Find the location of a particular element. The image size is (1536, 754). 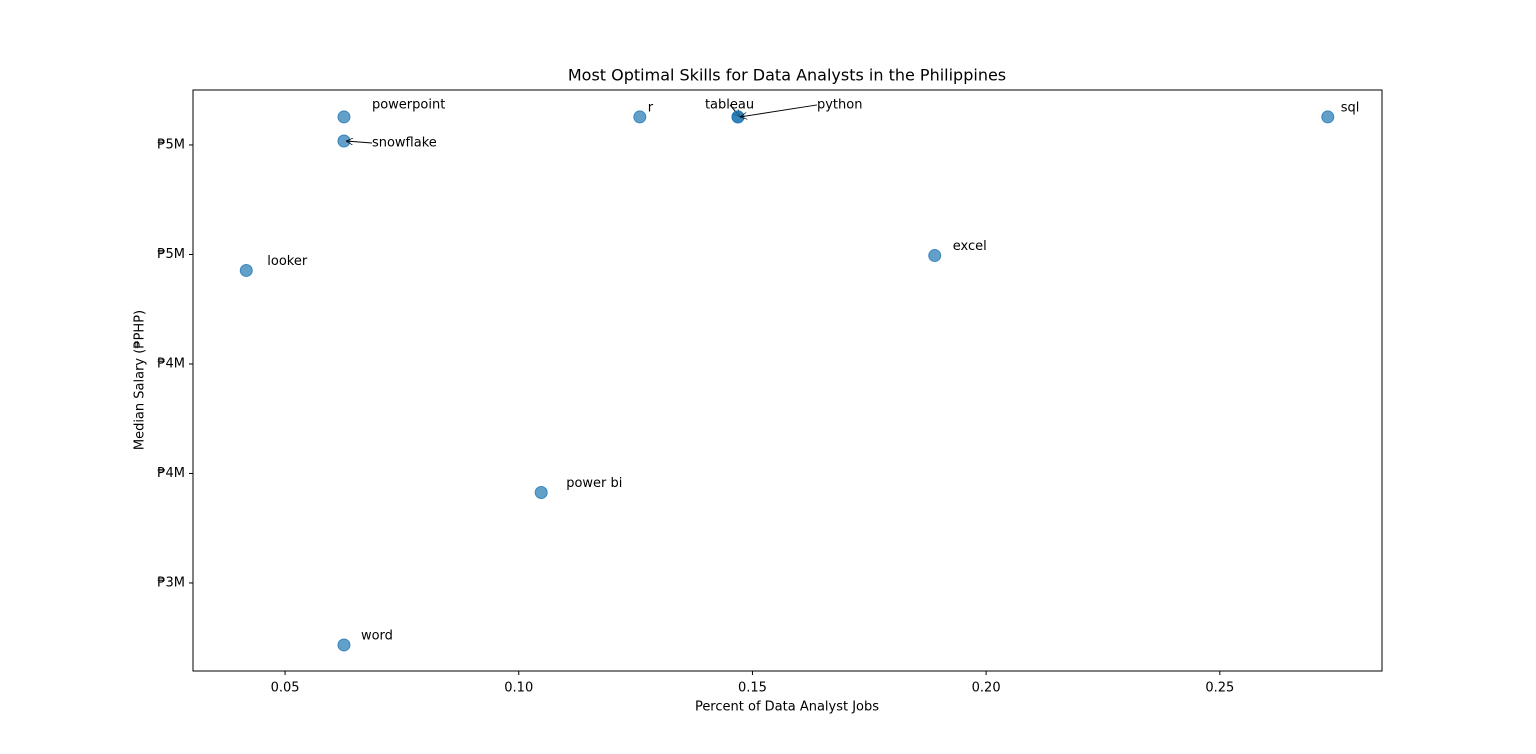

point-label: snowflake is located at coordinates (404, 143).